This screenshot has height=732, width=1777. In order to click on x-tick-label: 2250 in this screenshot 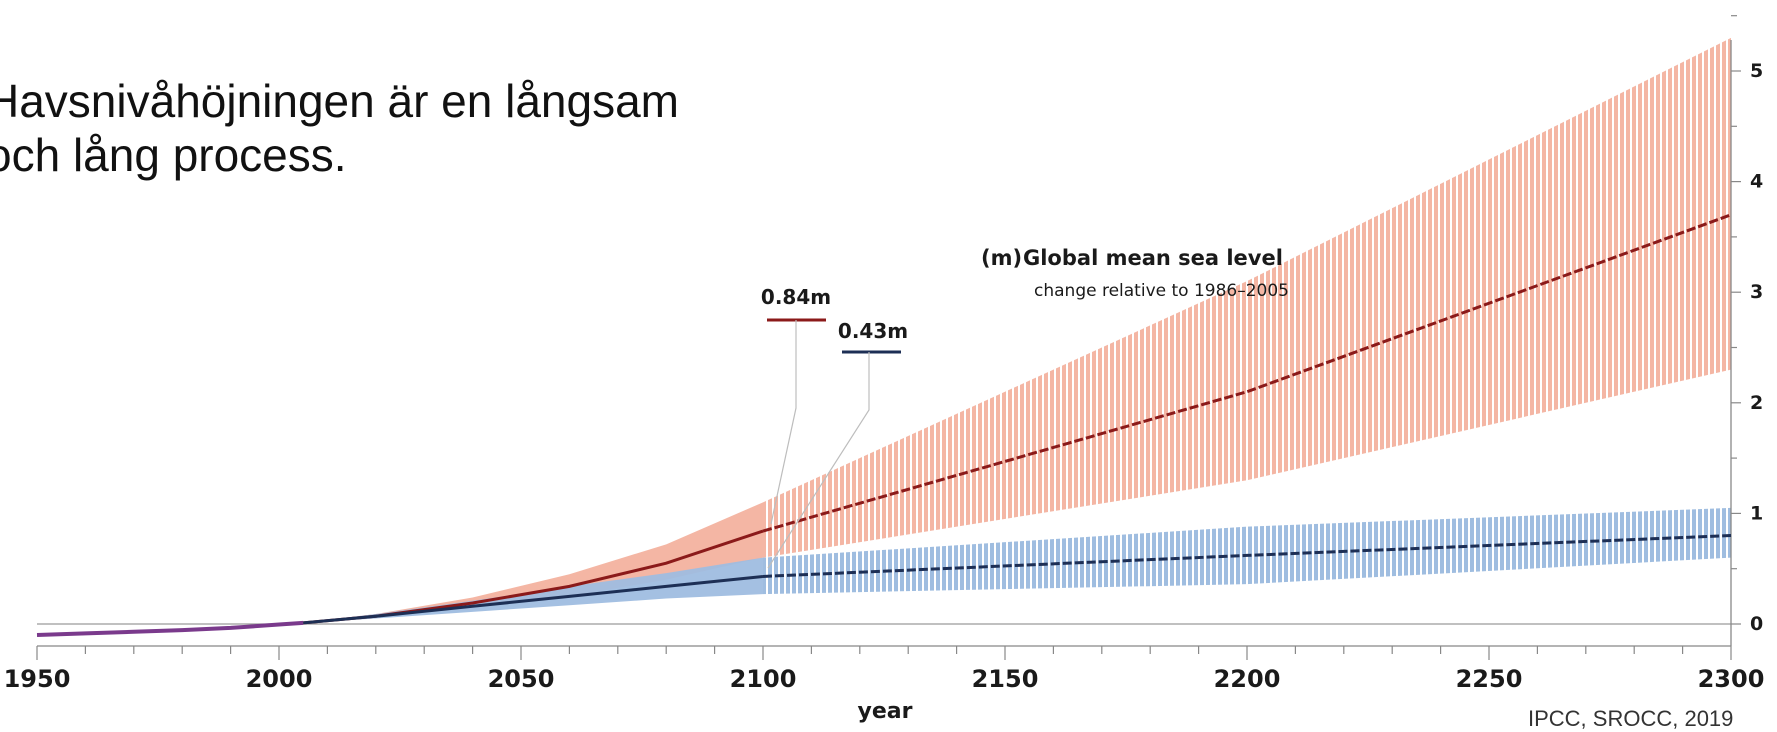, I will do `click(1489, 679)`.